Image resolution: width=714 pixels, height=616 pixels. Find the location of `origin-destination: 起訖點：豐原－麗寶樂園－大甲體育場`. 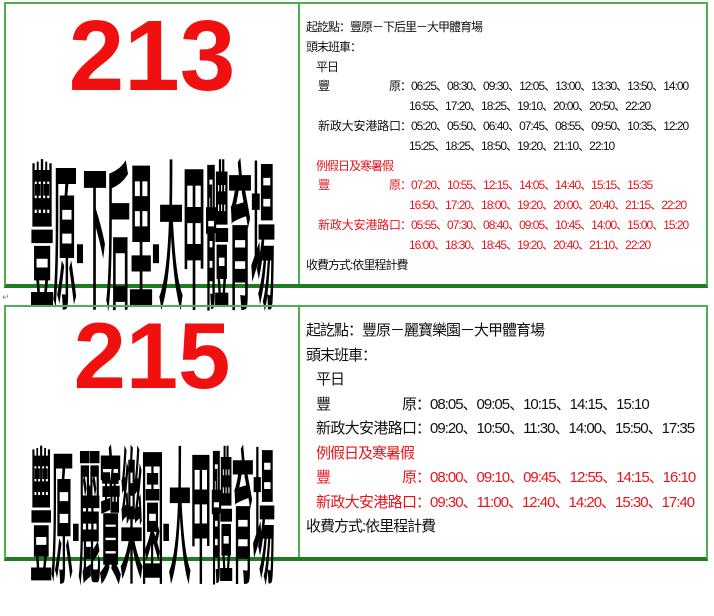

origin-destination: 起訖點：豐原－麗寶樂園－大甲體育場 is located at coordinates (425, 330).